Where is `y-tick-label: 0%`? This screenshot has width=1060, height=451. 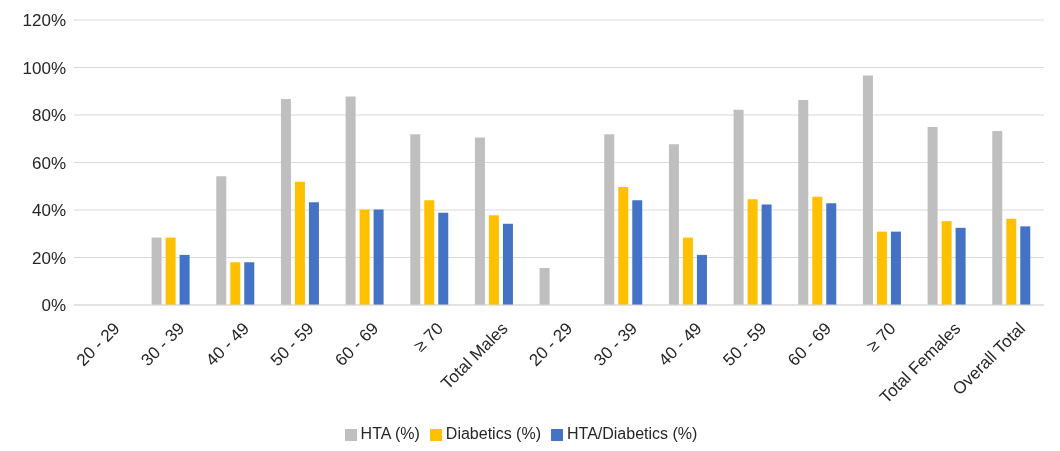 y-tick-label: 0% is located at coordinates (53, 306).